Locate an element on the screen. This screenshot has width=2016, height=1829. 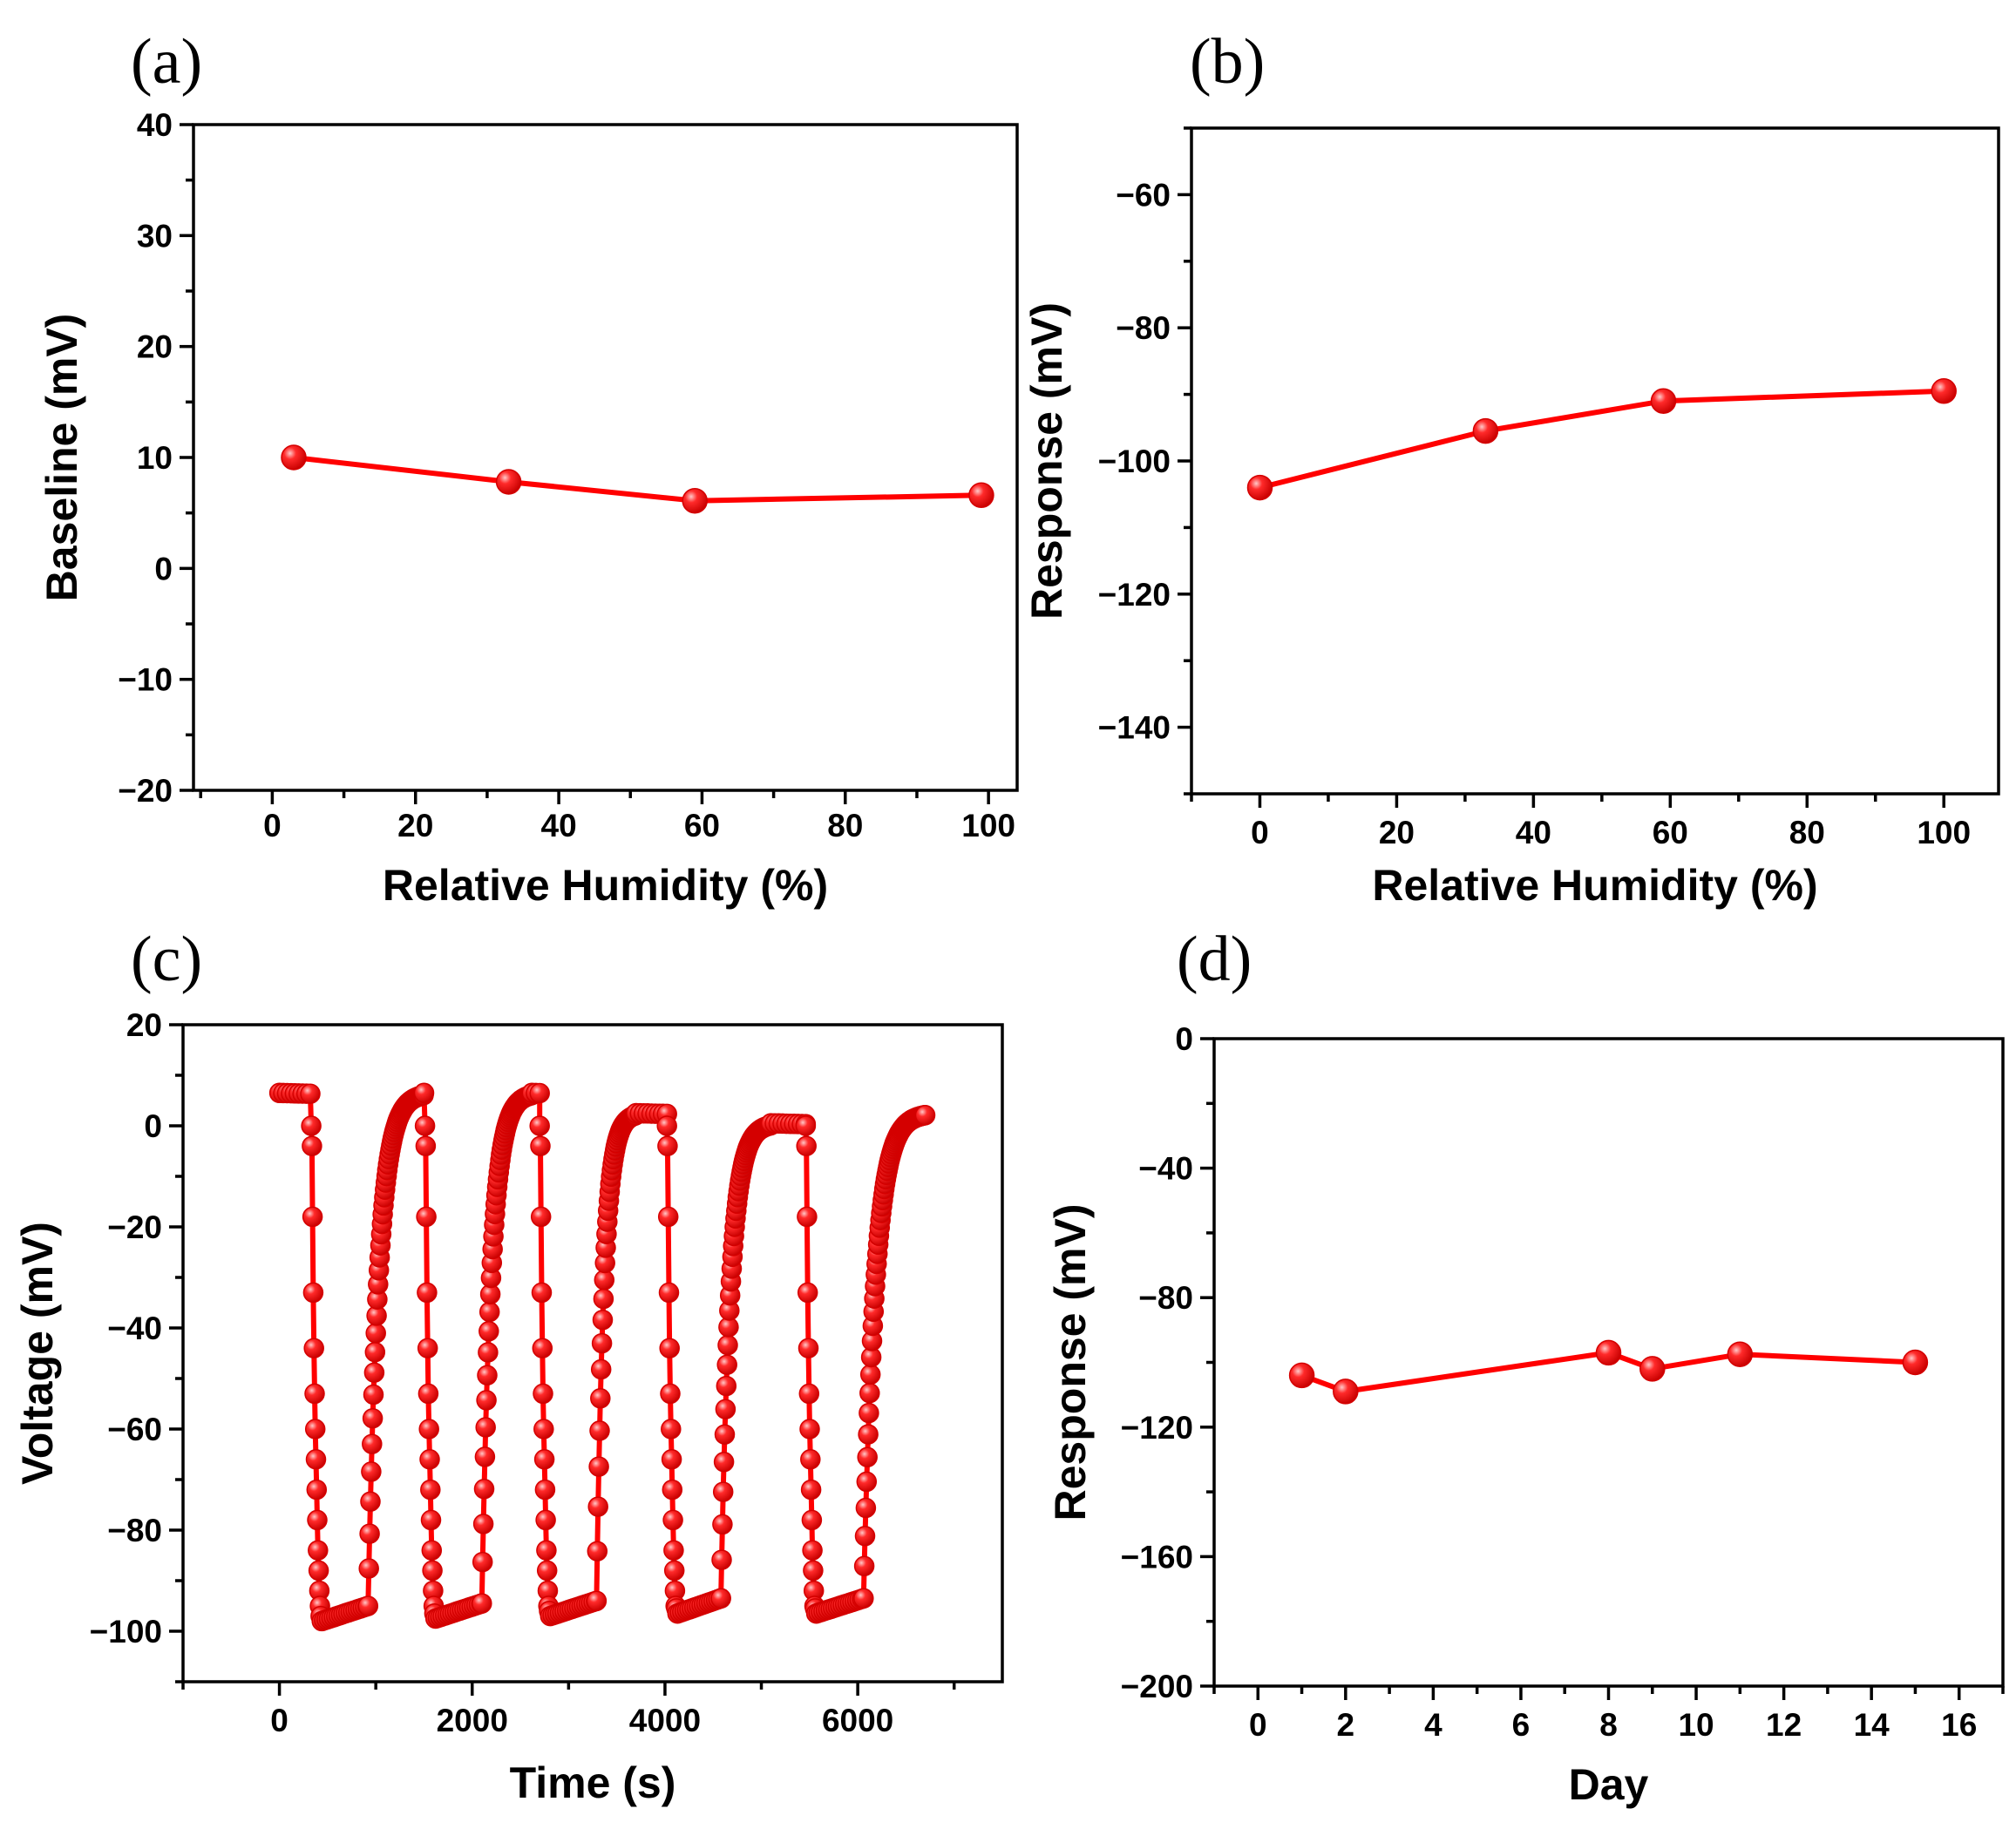
x-tick-label: 2 is located at coordinates (1346, 1725).